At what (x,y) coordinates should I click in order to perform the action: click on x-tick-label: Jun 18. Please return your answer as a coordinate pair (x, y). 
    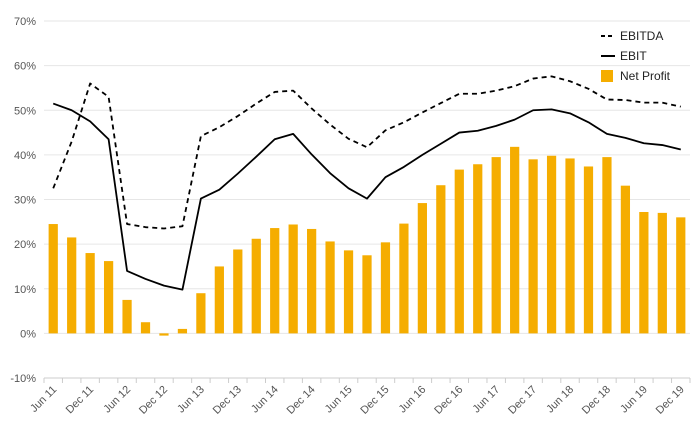
    Looking at the image, I should click on (560, 400).